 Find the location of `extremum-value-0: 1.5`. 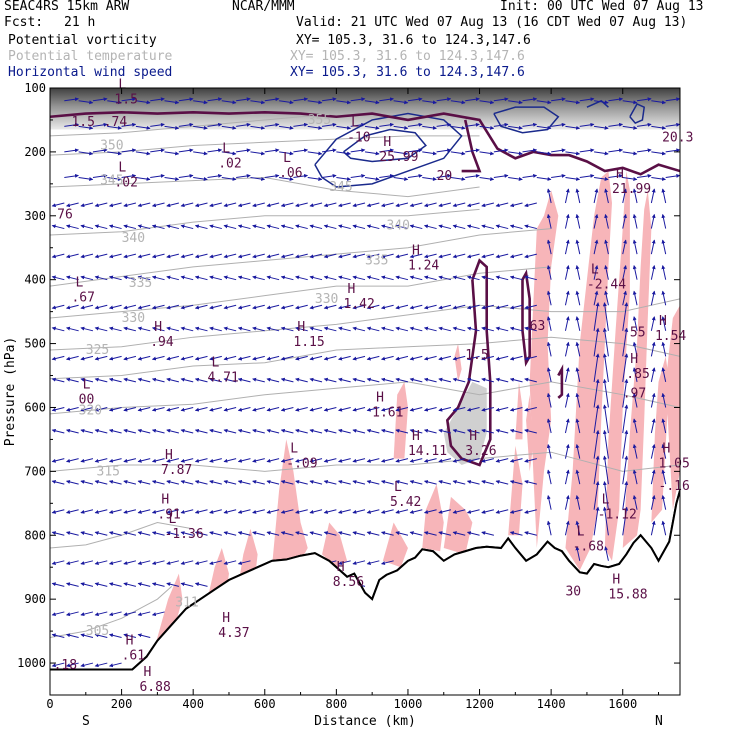

extremum-value-0: 1.5 is located at coordinates (125, 99).